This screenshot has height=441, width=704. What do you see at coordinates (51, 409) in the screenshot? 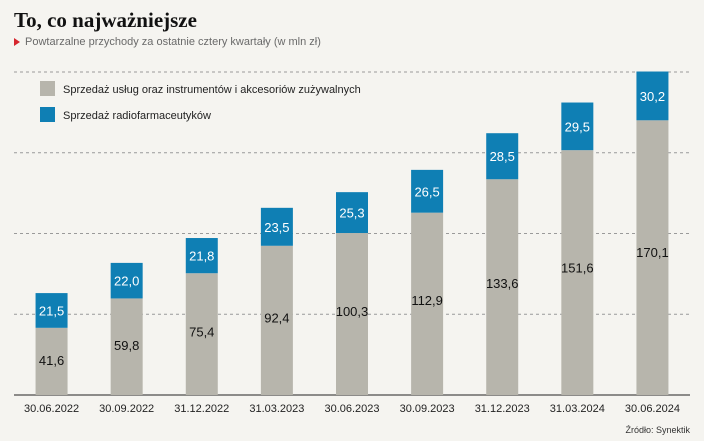
I see `x-tick-label: 30.06.2022` at bounding box center [51, 409].